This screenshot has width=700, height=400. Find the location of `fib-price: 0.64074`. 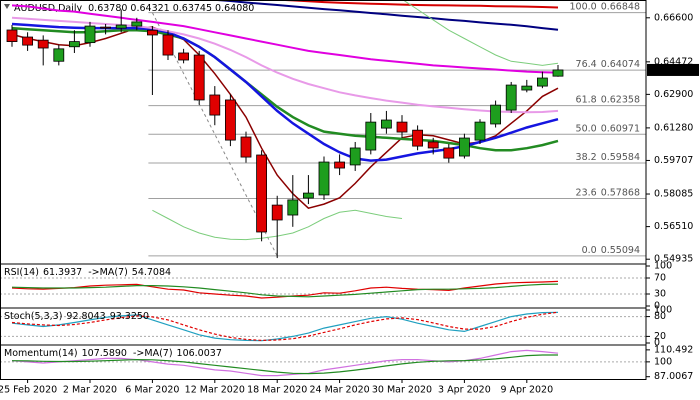

fib-price: 0.64074 is located at coordinates (620, 64).